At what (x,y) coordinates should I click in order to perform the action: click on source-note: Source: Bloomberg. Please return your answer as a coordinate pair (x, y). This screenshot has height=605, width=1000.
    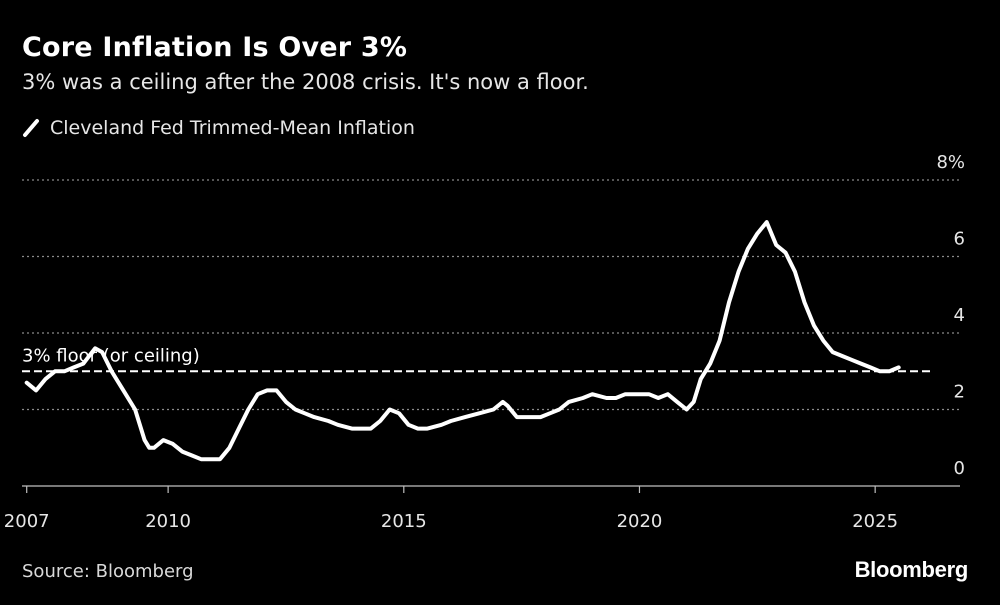
    Looking at the image, I should click on (108, 571).